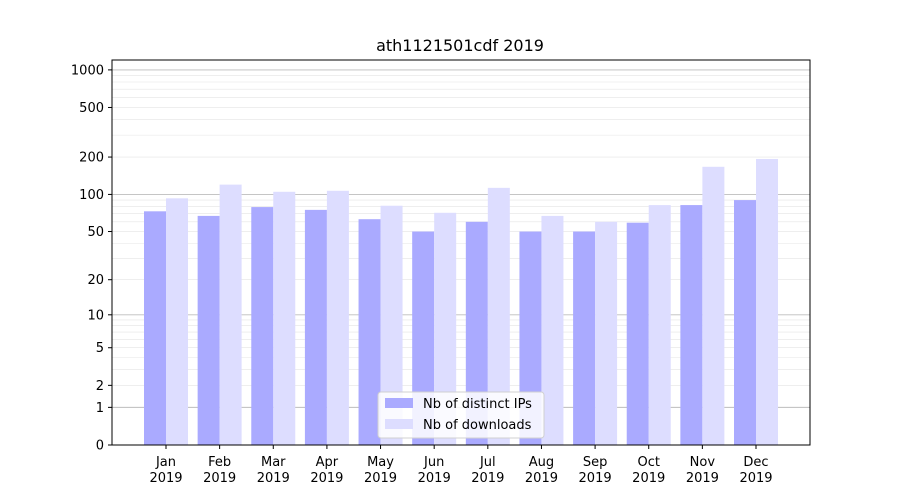  Describe the element at coordinates (91, 258) in the screenshot. I see `y-axis: 0 1 2 5 10 20 50 100 200 500 1000` at that location.